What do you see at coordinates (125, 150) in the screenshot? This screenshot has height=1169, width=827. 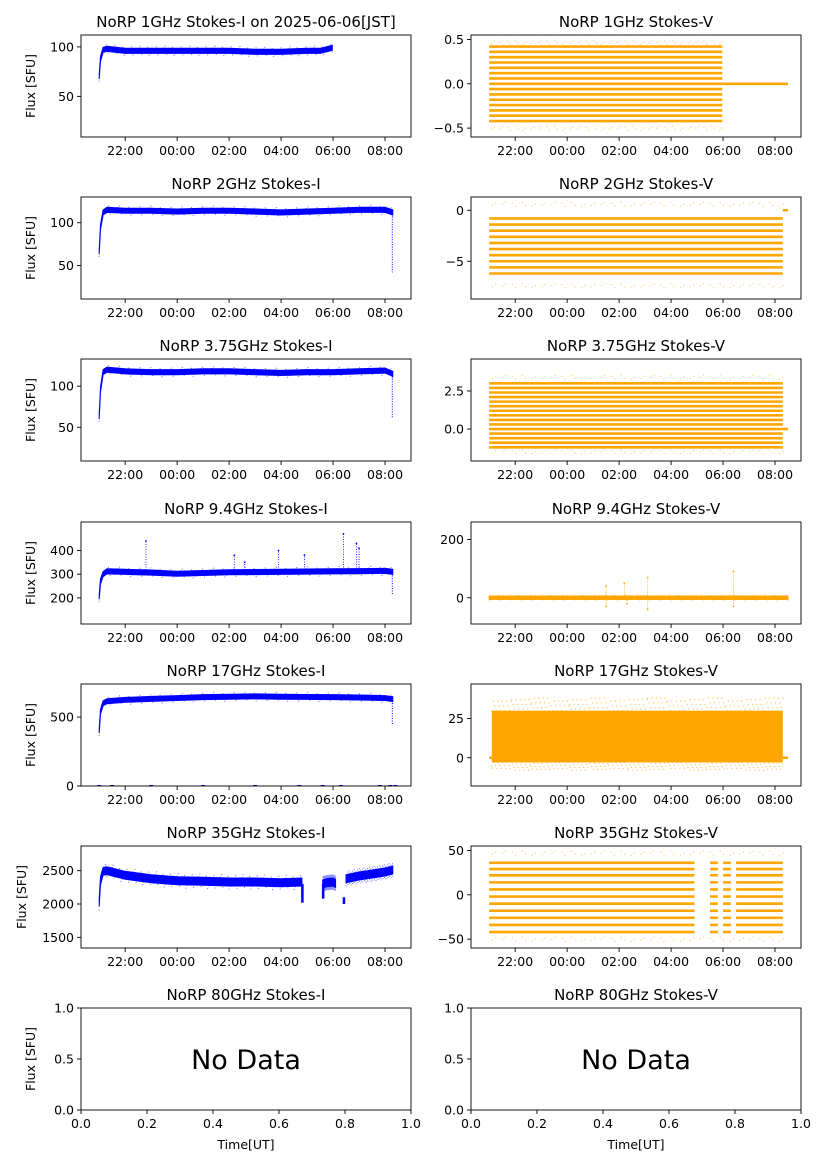 I see `x-tick-label: 22:00` at bounding box center [125, 150].